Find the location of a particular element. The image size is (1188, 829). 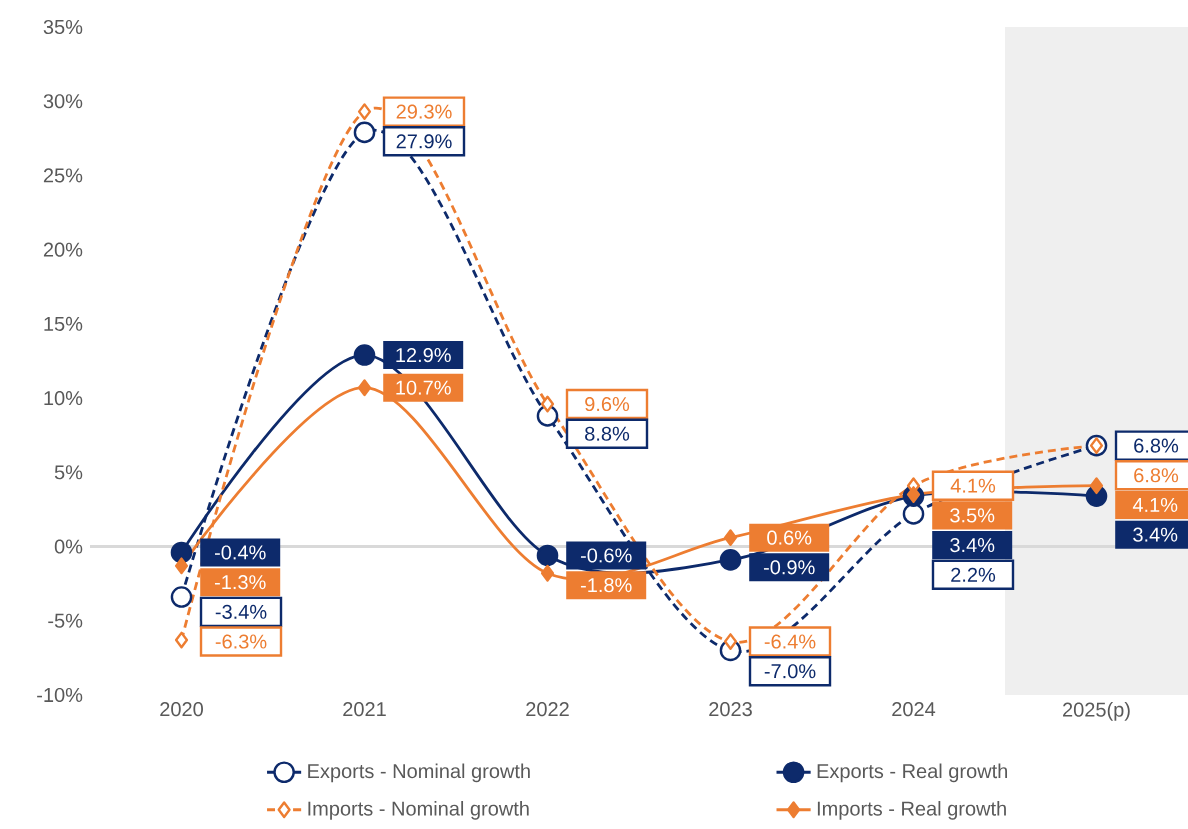

y-tick-label: 30% is located at coordinates (63, 101).